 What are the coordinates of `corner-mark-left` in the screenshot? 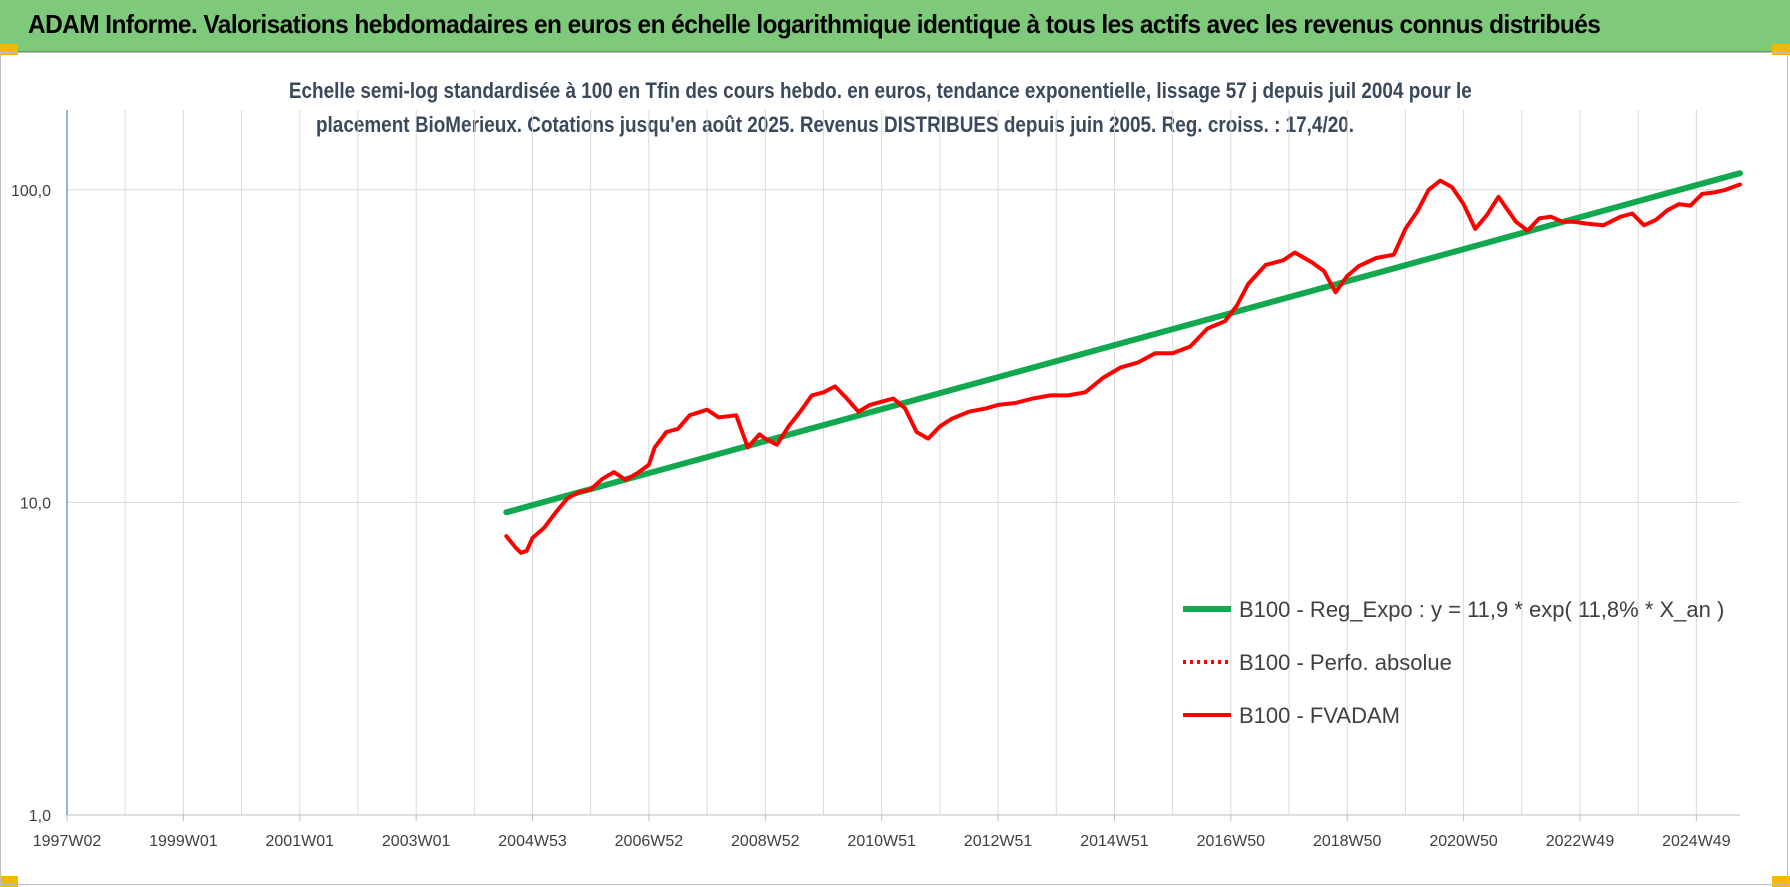 It's located at (9, 49).